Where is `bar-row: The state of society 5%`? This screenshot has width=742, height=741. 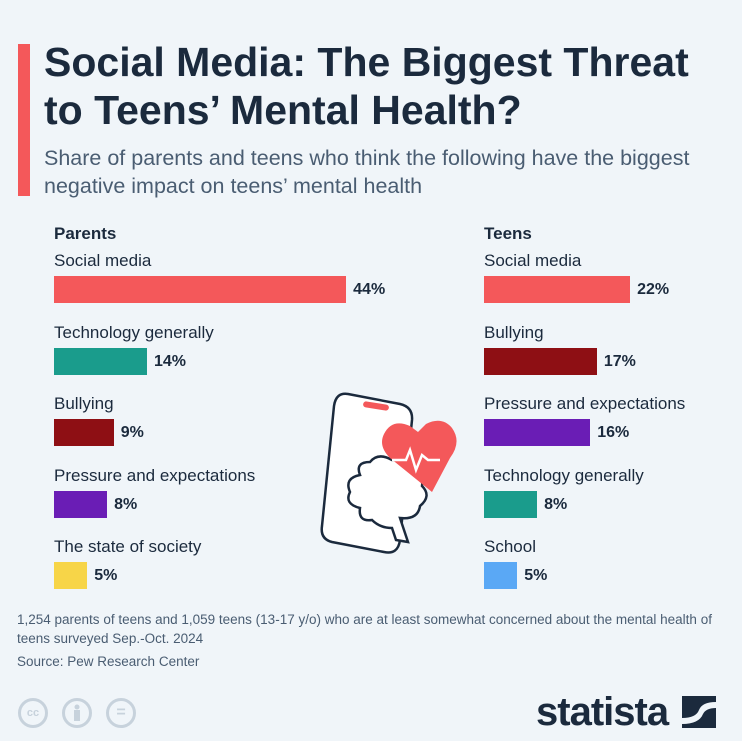
bar-row: The state of society 5% is located at coordinates (204, 566).